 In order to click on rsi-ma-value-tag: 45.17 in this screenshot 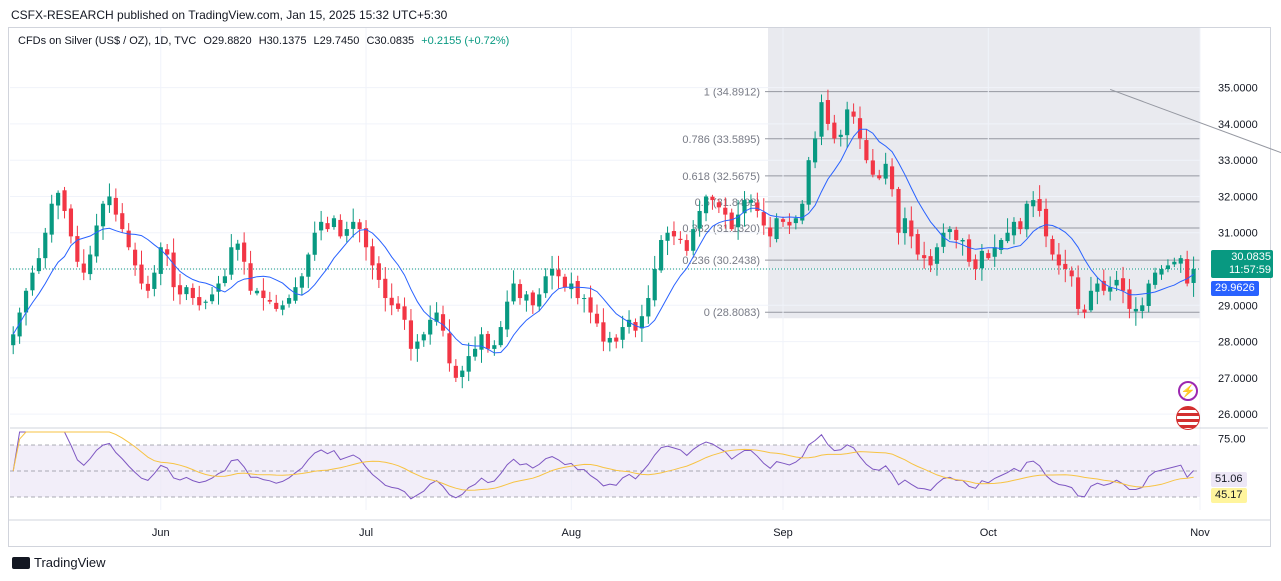, I will do `click(1229, 495)`.